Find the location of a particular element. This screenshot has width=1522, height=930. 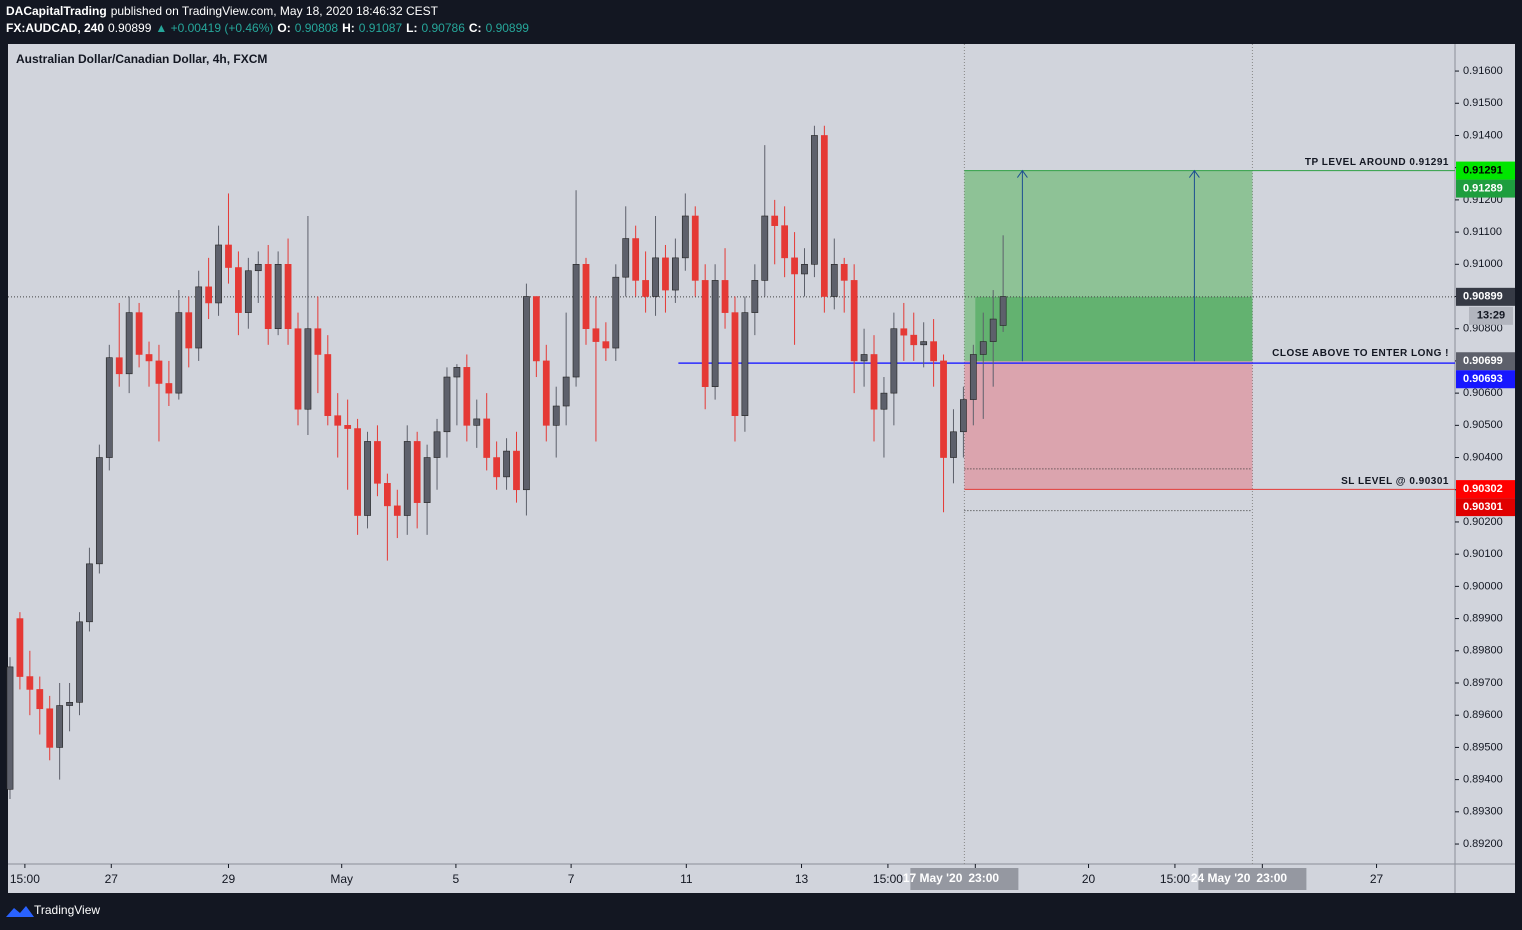

stop-zone is located at coordinates (1108, 425).